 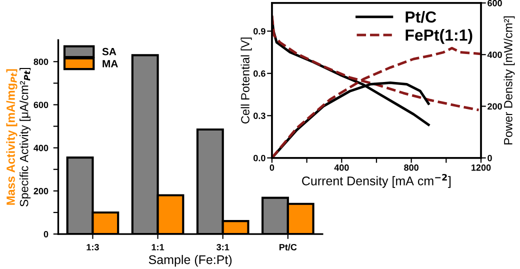 I want to click on y-tick-label: 600, so click(x=41, y=105).